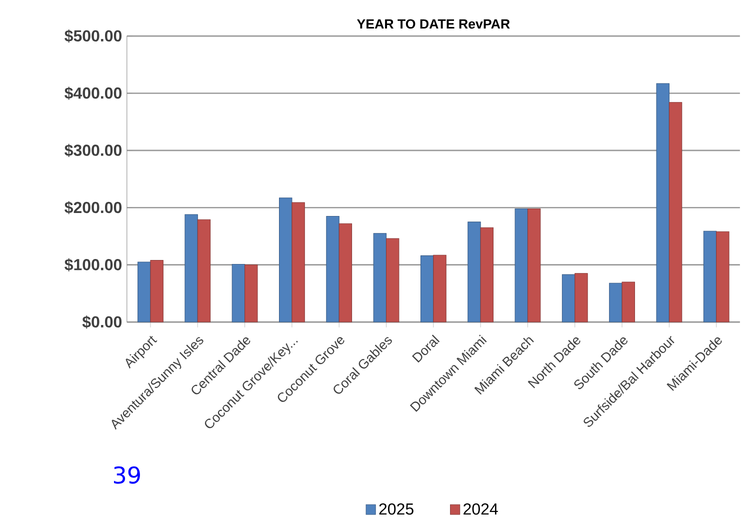  I want to click on y-tick-label: $400.00, so click(93, 93).